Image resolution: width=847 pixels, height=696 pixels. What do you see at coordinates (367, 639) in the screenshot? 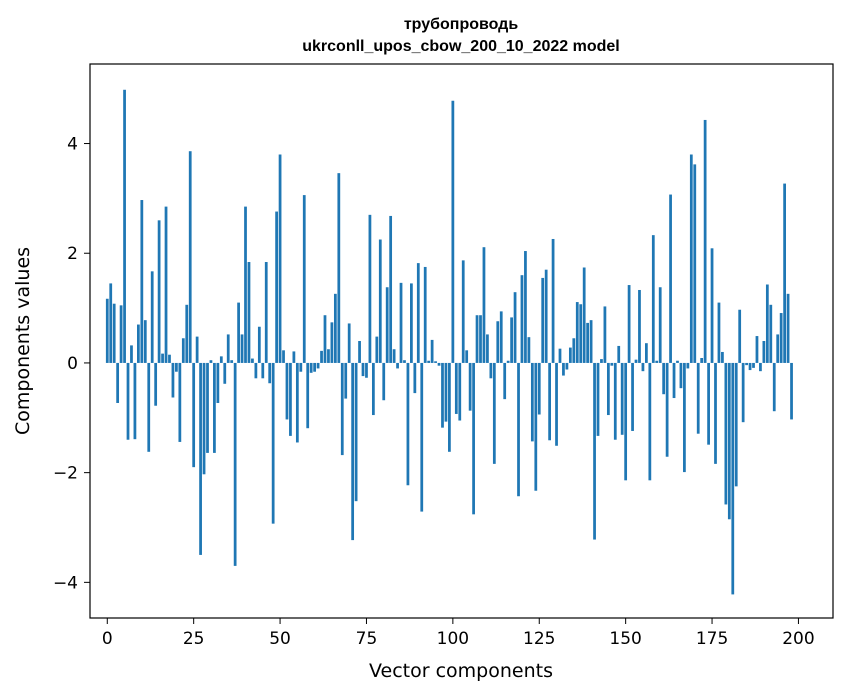
I see `x-tick-label: 75` at bounding box center [367, 639].